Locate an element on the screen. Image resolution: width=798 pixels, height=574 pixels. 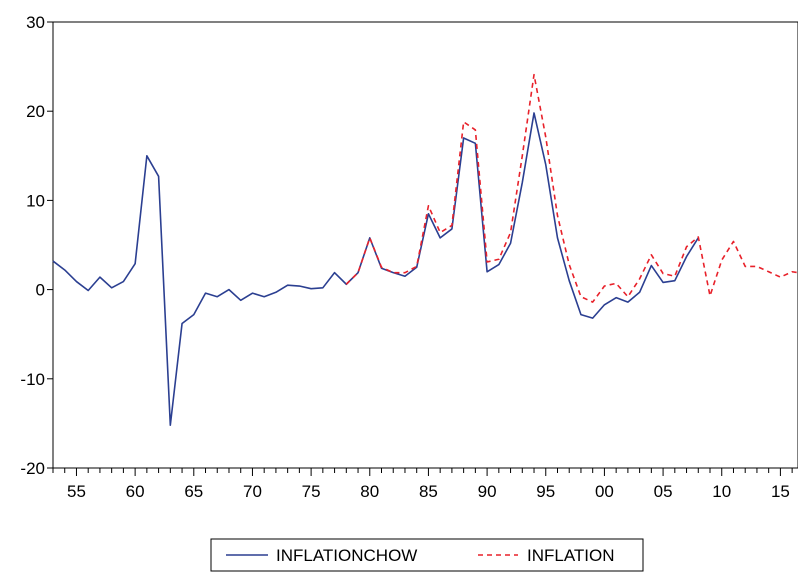
y-tick-label: -20 is located at coordinates (32, 468).